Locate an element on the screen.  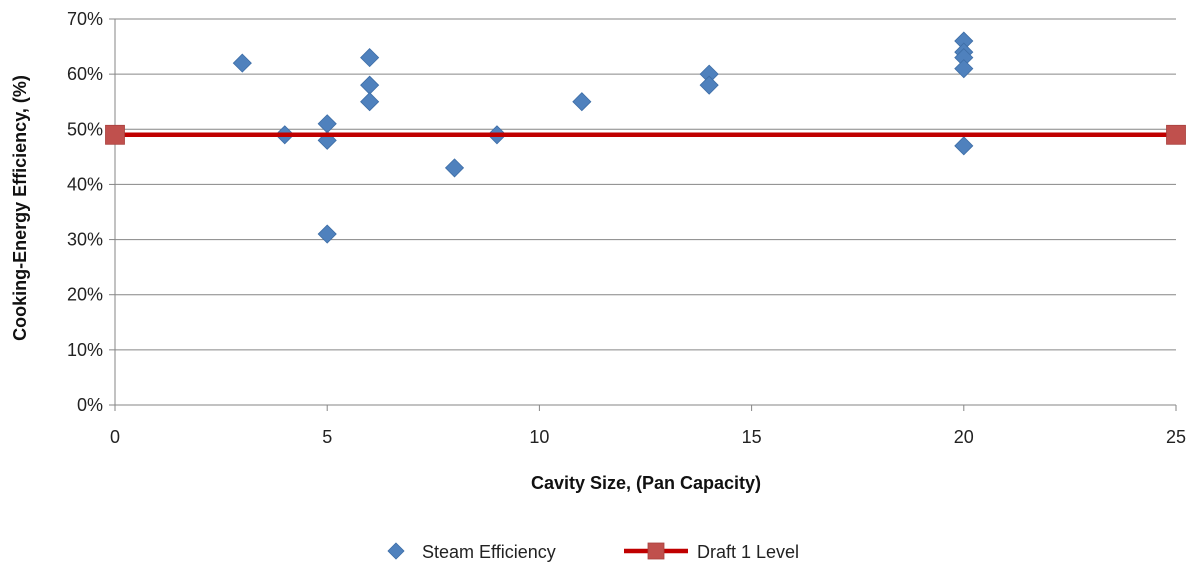
y-tick-labels: 0% 10% 20% 30% 40% 50% 60% 70% is located at coordinates (85, 212).